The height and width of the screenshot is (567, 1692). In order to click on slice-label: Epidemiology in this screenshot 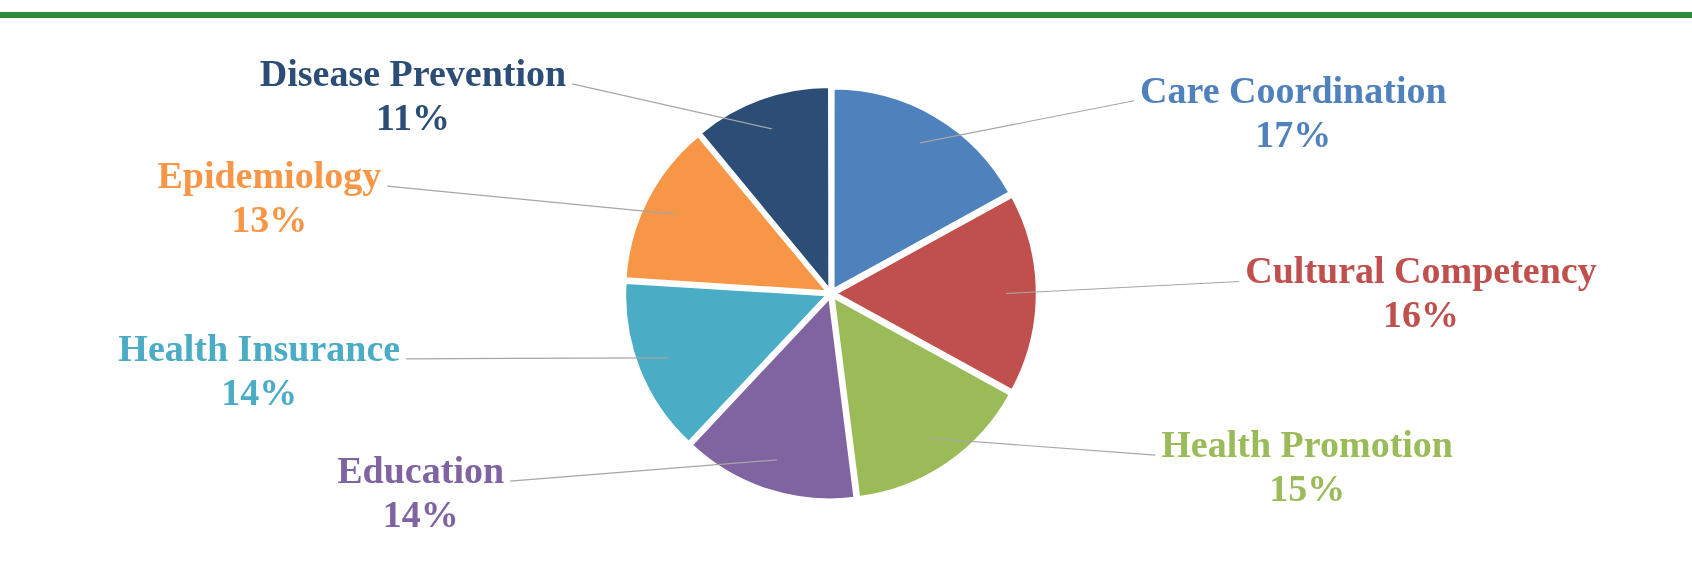, I will do `click(269, 174)`.